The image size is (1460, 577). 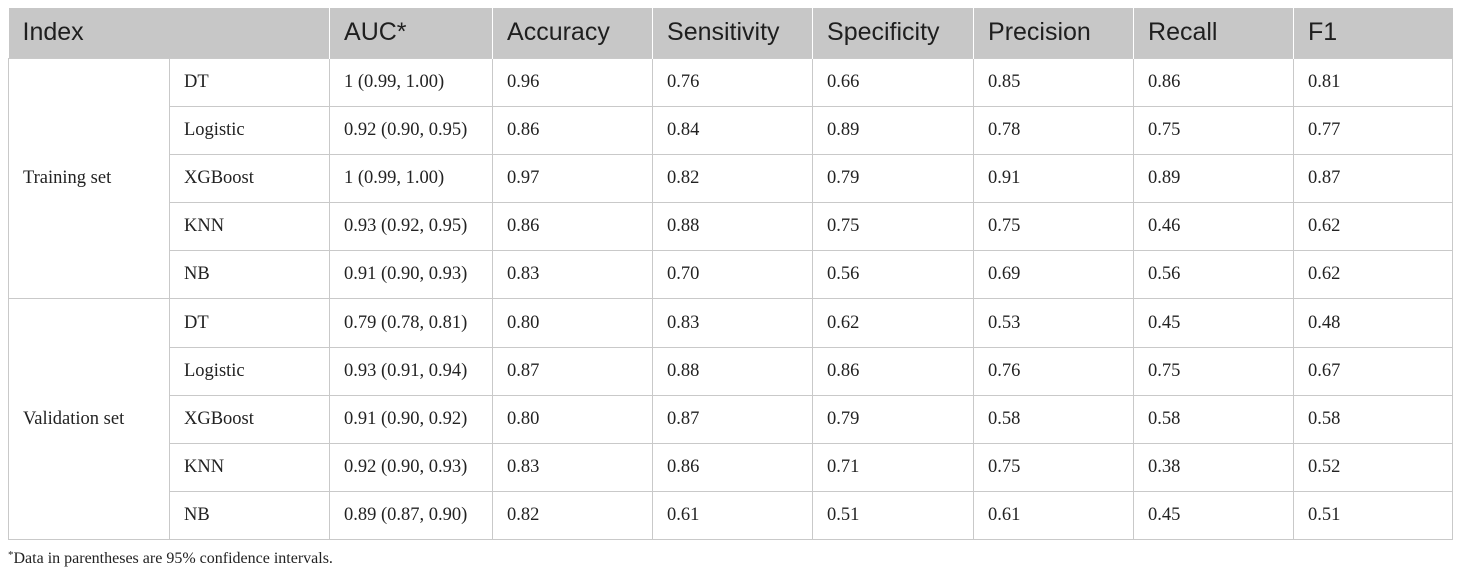 What do you see at coordinates (411, 323) in the screenshot?
I see `metric-cell: 0.79 (0.78, 0.81)` at bounding box center [411, 323].